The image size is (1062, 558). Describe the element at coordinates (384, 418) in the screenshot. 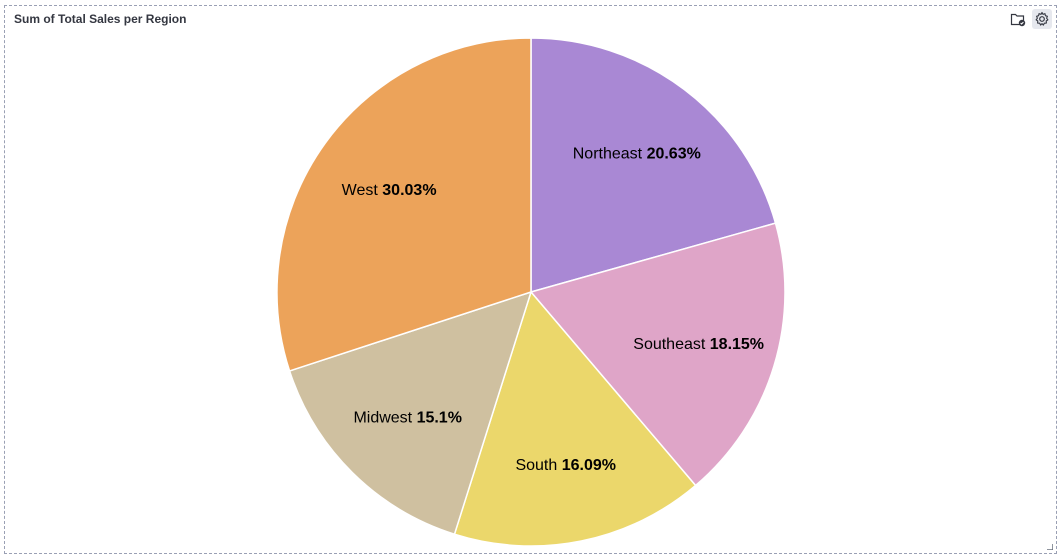

I see `slice-label-name: Midwest` at that location.